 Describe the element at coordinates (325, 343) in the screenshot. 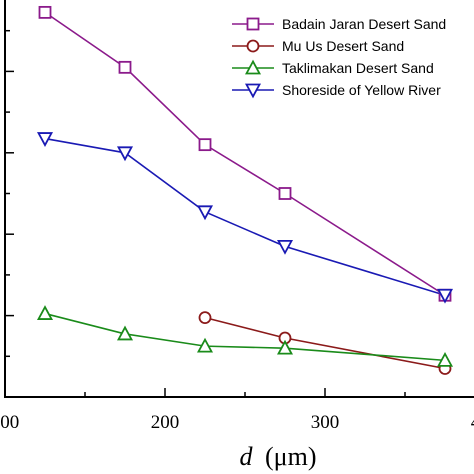

I see `series-line-mu-us-desert-sand` at that location.